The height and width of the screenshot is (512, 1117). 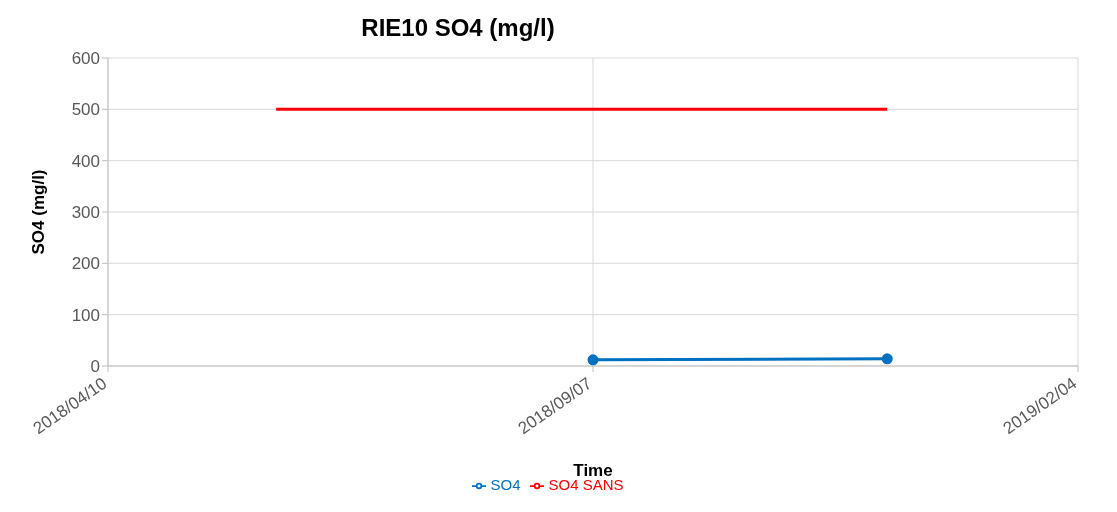 I want to click on y-tick-label: 400, so click(x=85, y=161).